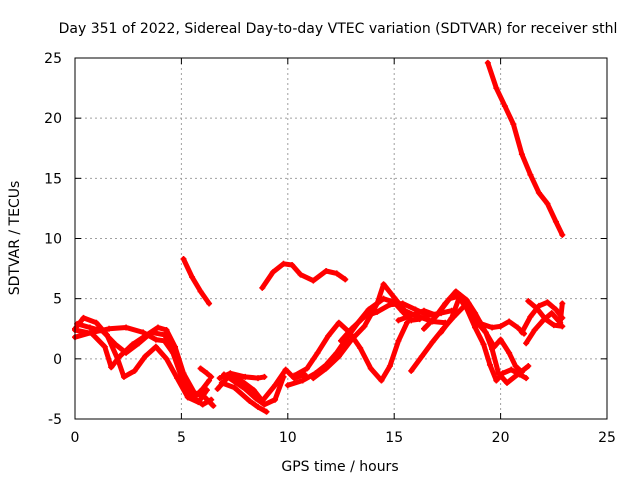 This screenshot has width=640, height=480. Describe the element at coordinates (544, 323) in the screenshot. I see `series-line-track-v` at that location.